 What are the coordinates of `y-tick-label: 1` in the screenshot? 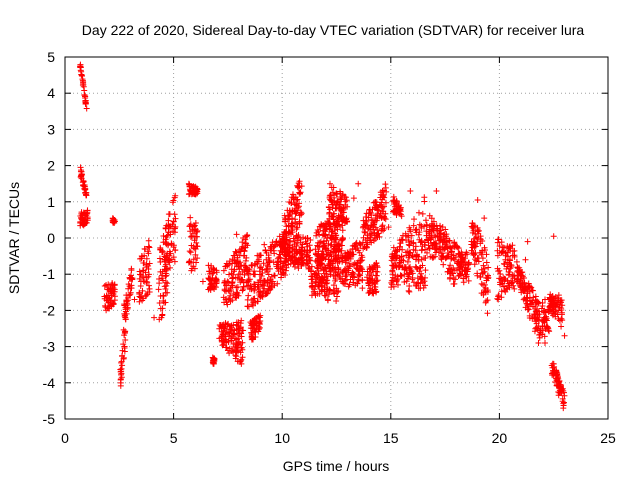 It's located at (51, 202).